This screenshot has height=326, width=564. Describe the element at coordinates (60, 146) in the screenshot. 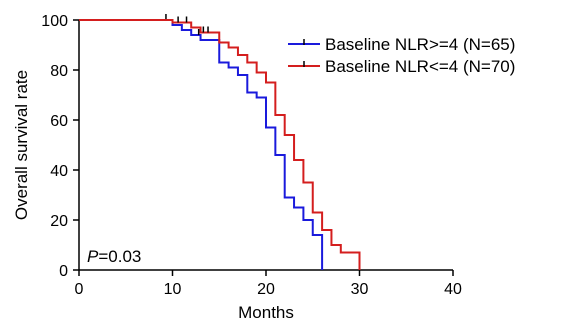

I see `y-ticks: 0 20 40 60 80 100` at that location.